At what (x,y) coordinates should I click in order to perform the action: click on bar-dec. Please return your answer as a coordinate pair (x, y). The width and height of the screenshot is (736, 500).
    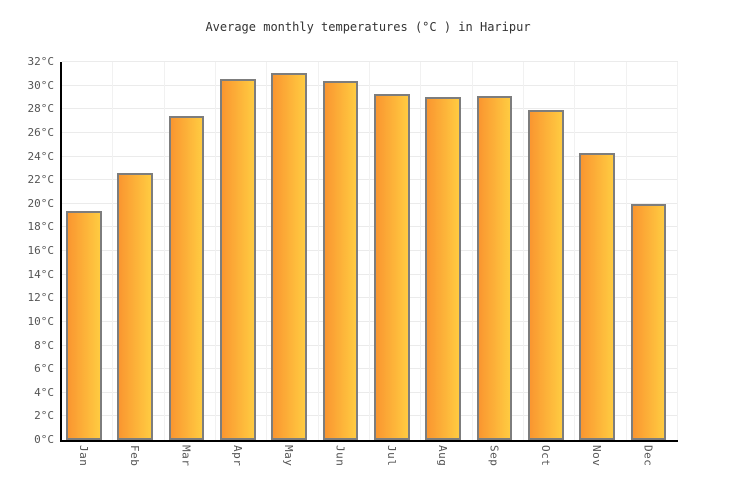
    Looking at the image, I should click on (648, 321).